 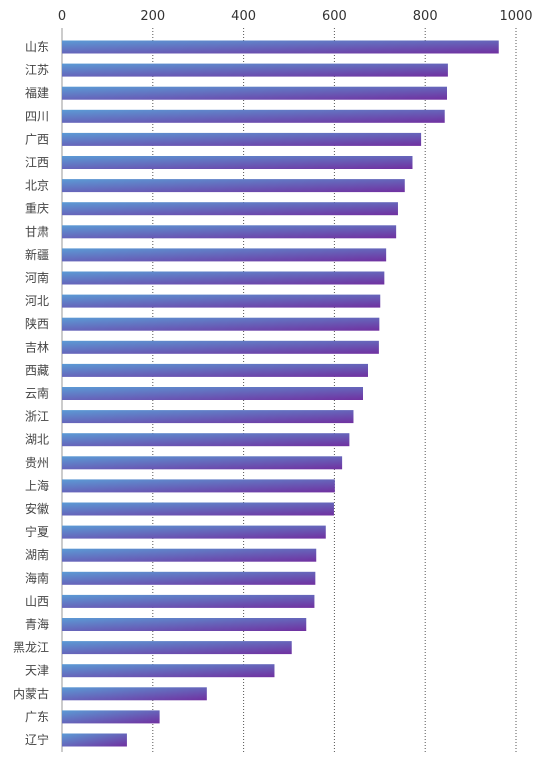 What do you see at coordinates (152, 16) in the screenshot?
I see `x-tick-label: 200` at bounding box center [152, 16].